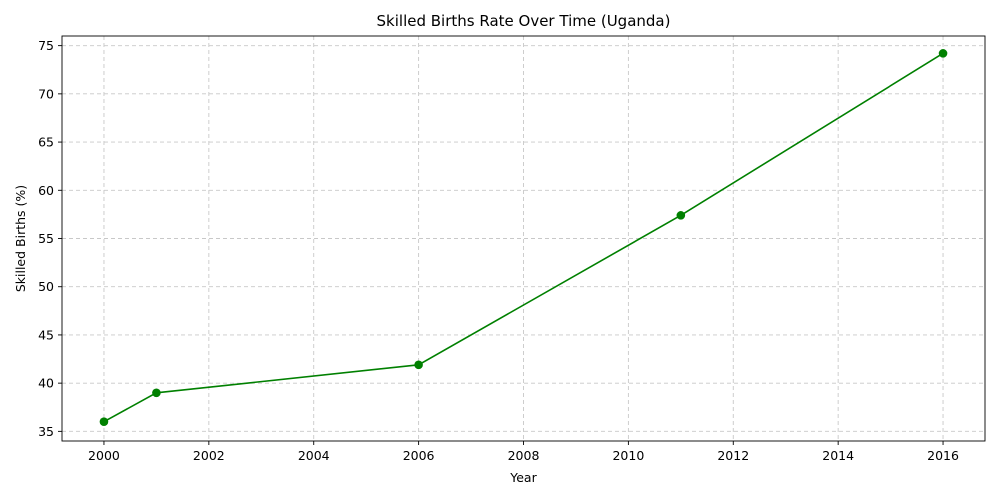  What do you see at coordinates (628, 455) in the screenshot?
I see `x-tick-label: 2010` at bounding box center [628, 455].